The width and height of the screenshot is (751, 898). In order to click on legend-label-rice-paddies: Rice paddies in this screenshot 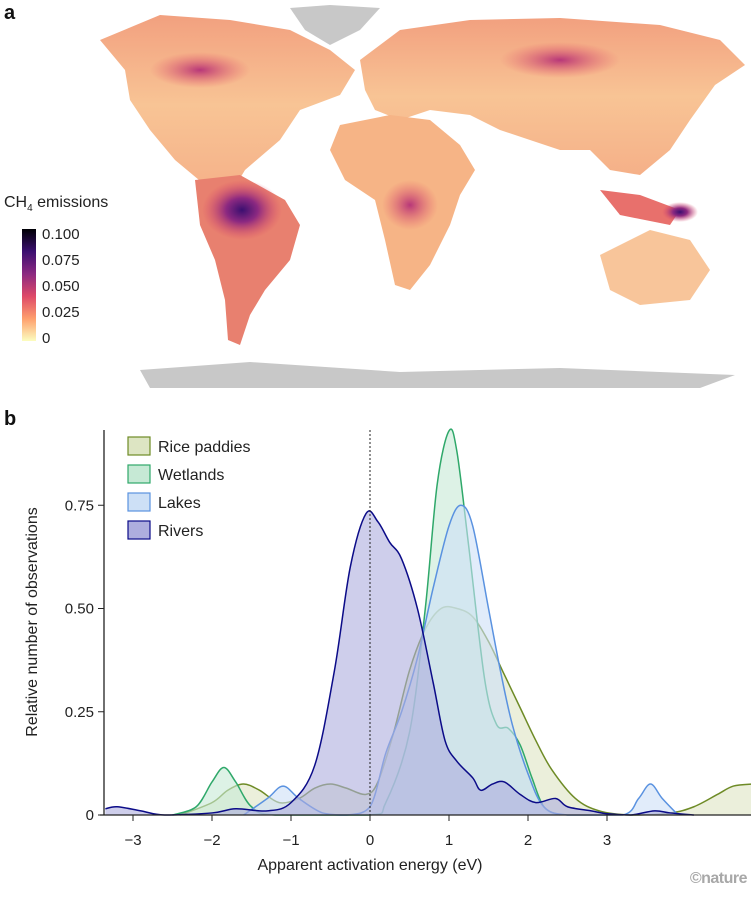, I will do `click(204, 447)`.